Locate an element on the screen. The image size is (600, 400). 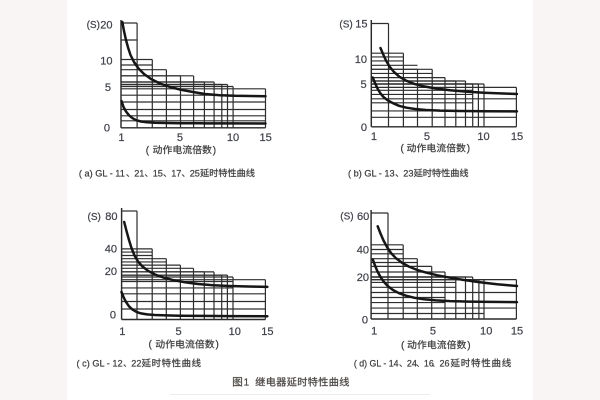
svg-text: ( c) GL - 12 is located at coordinates (100, 363).